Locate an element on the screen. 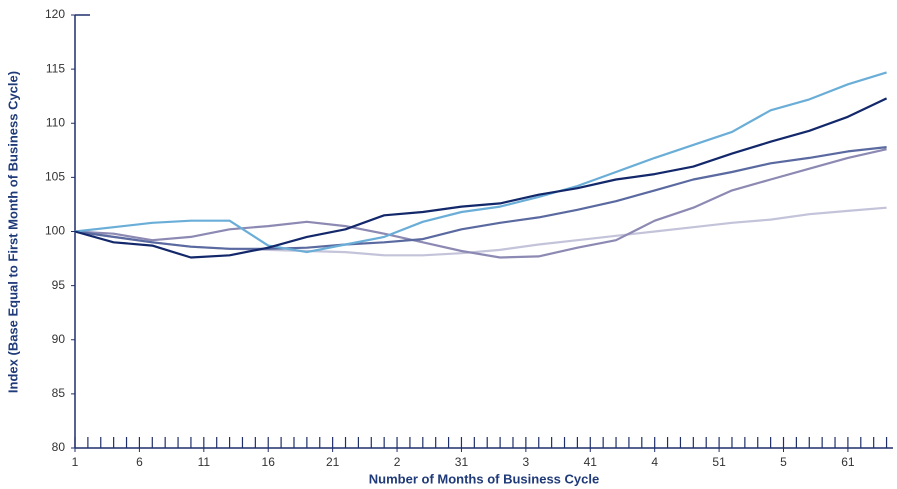  y-tick-label: 90 is located at coordinates (59, 339).